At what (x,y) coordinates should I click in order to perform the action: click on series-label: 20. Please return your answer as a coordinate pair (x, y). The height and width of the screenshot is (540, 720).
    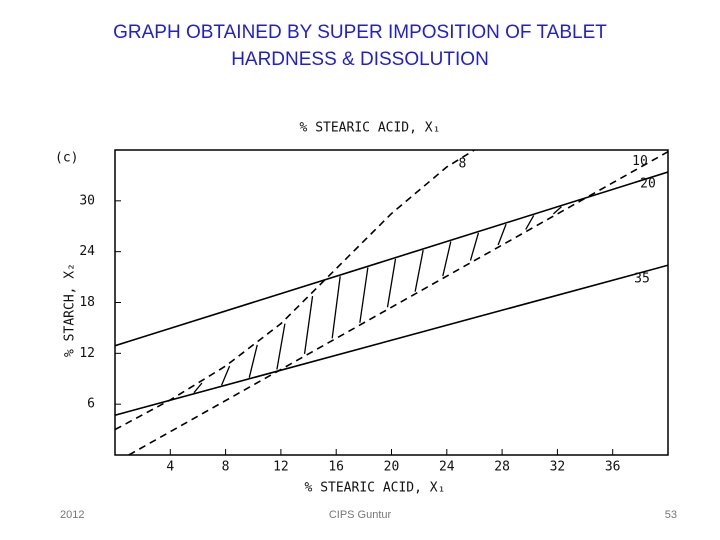
    Looking at the image, I should click on (648, 184).